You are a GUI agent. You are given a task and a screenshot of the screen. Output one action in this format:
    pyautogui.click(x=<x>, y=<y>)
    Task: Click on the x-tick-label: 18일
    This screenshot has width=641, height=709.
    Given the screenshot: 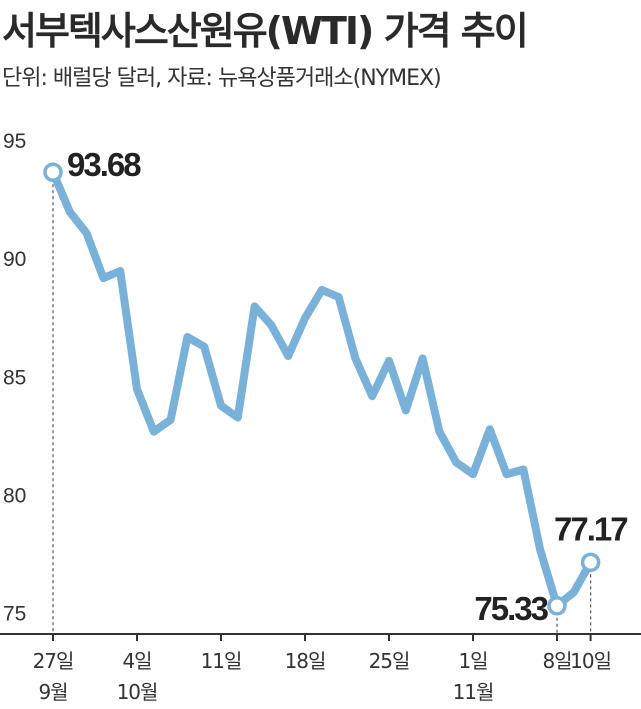 What is the action you would take?
    pyautogui.click(x=305, y=661)
    